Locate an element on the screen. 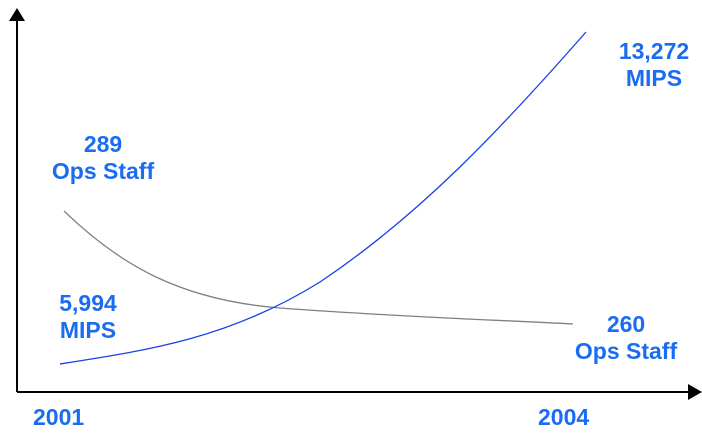 This screenshot has height=433, width=702. mips-end-unit: MIPS is located at coordinates (654, 78).